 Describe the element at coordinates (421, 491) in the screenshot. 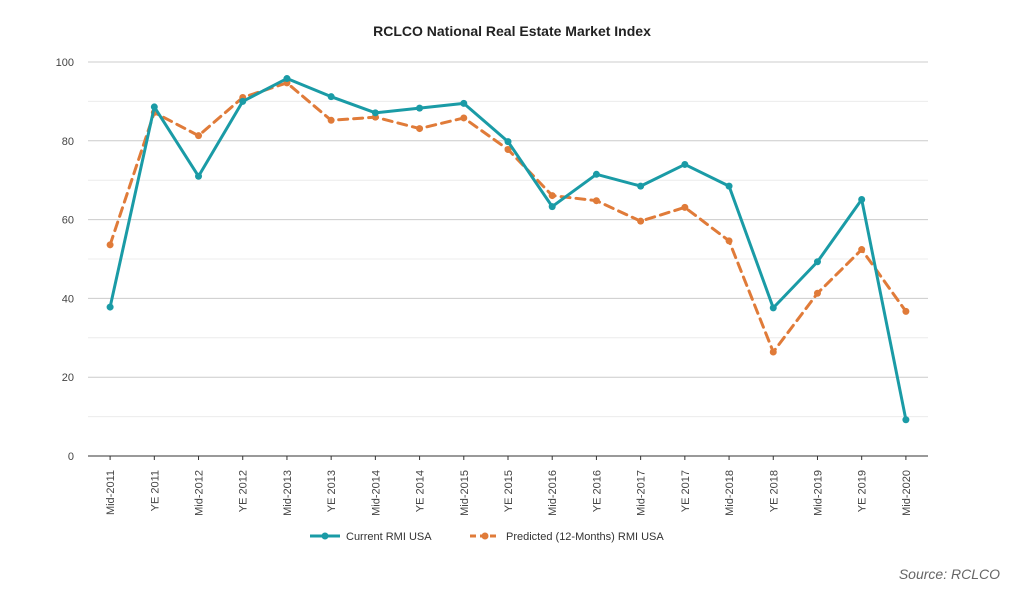

I see `x-tick-label: YE 2014` at that location.